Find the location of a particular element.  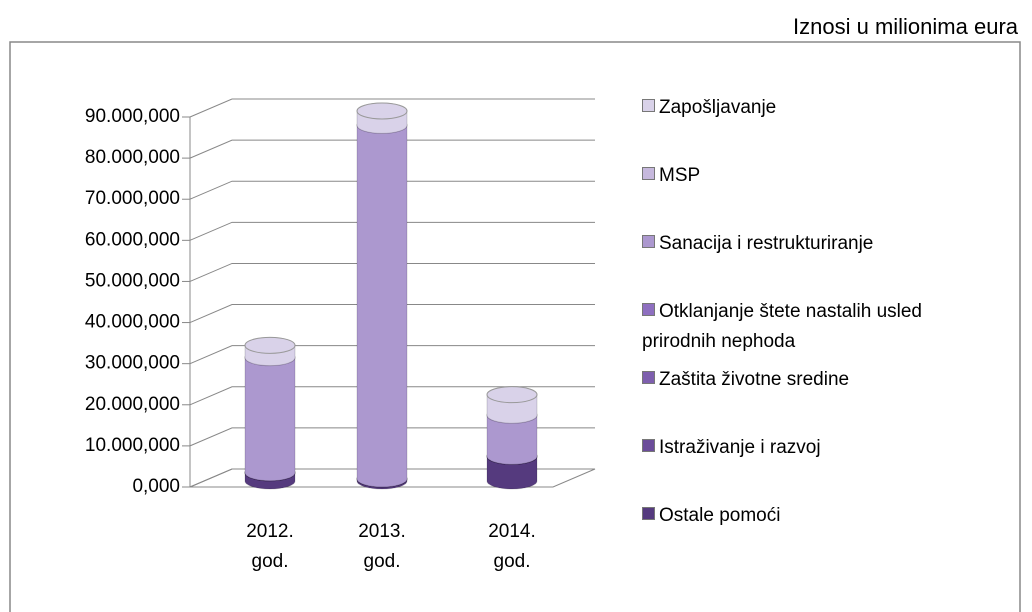

legend-label: Ostale pomoći is located at coordinates (720, 515).